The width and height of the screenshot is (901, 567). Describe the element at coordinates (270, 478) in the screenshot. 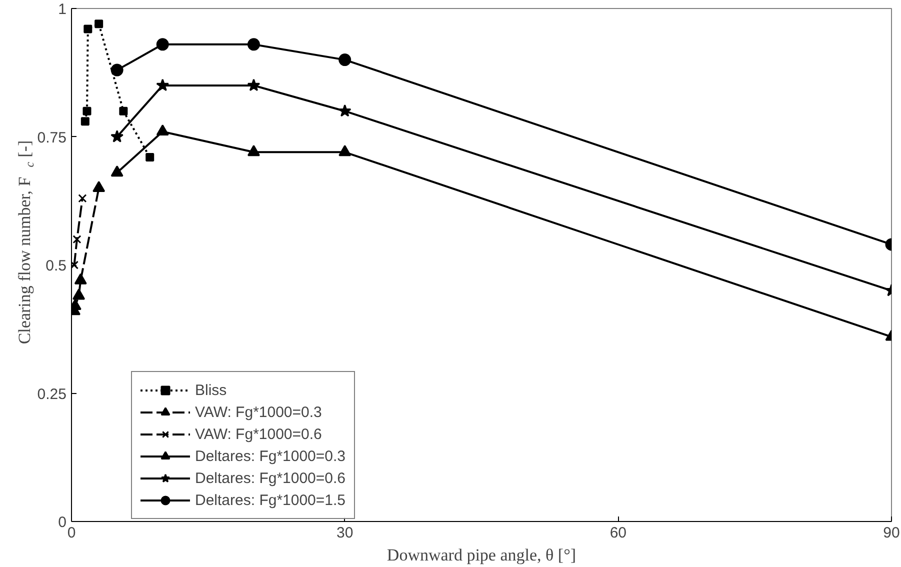

I see `legend-label: Deltares: Fg*1000=0.6` at that location.